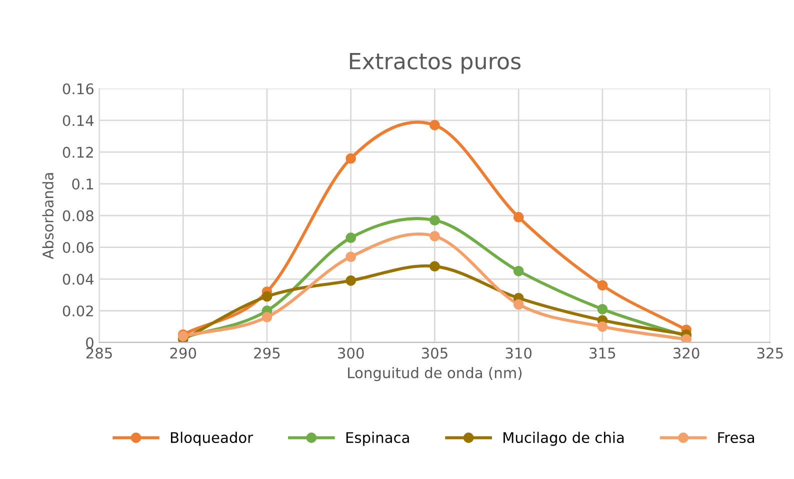 The height and width of the screenshot is (479, 794). What do you see at coordinates (351, 353) in the screenshot?
I see `x-tick-label: 300` at bounding box center [351, 353].